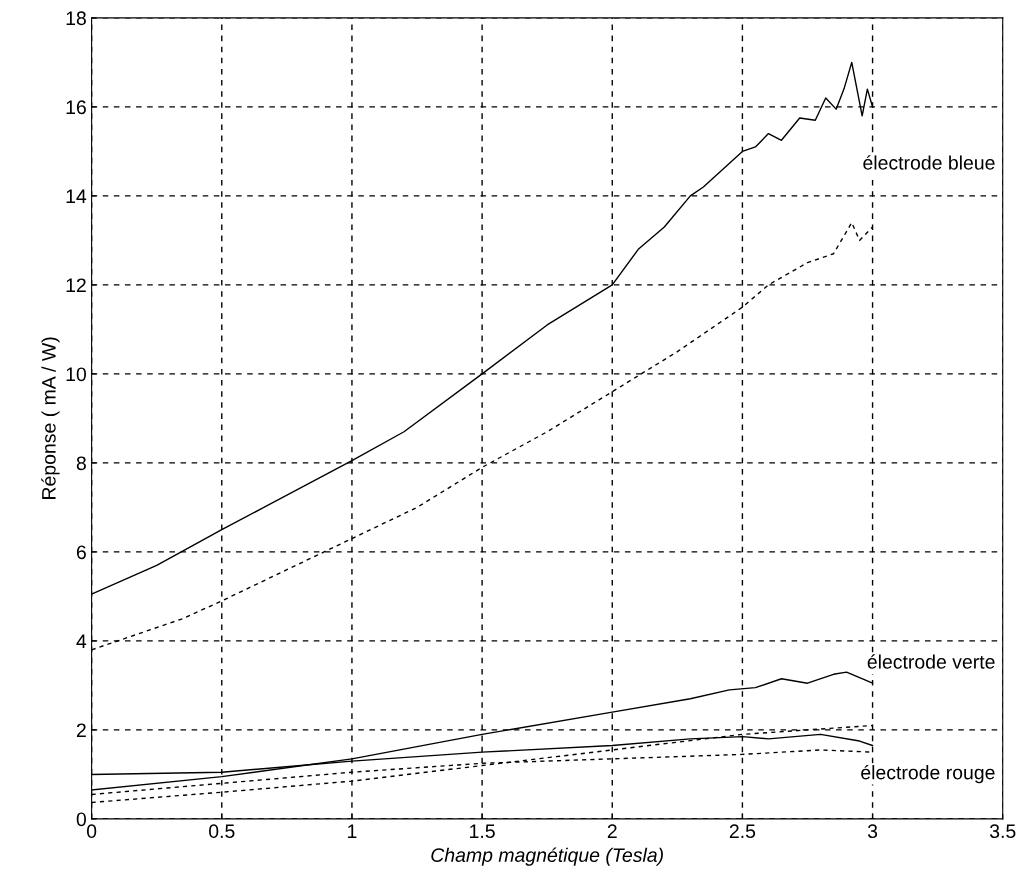  What do you see at coordinates (76, 285) in the screenshot?
I see `y-tick-label: 12` at bounding box center [76, 285].